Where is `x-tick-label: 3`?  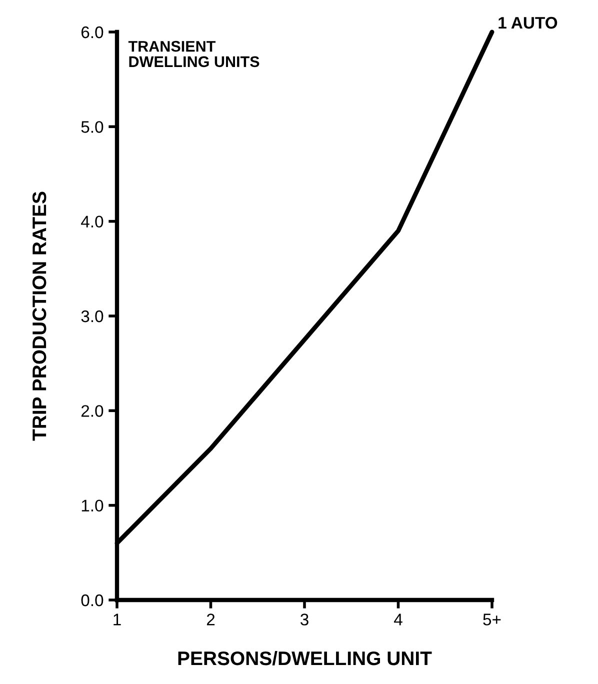 x-tick-label: 3 is located at coordinates (304, 620).